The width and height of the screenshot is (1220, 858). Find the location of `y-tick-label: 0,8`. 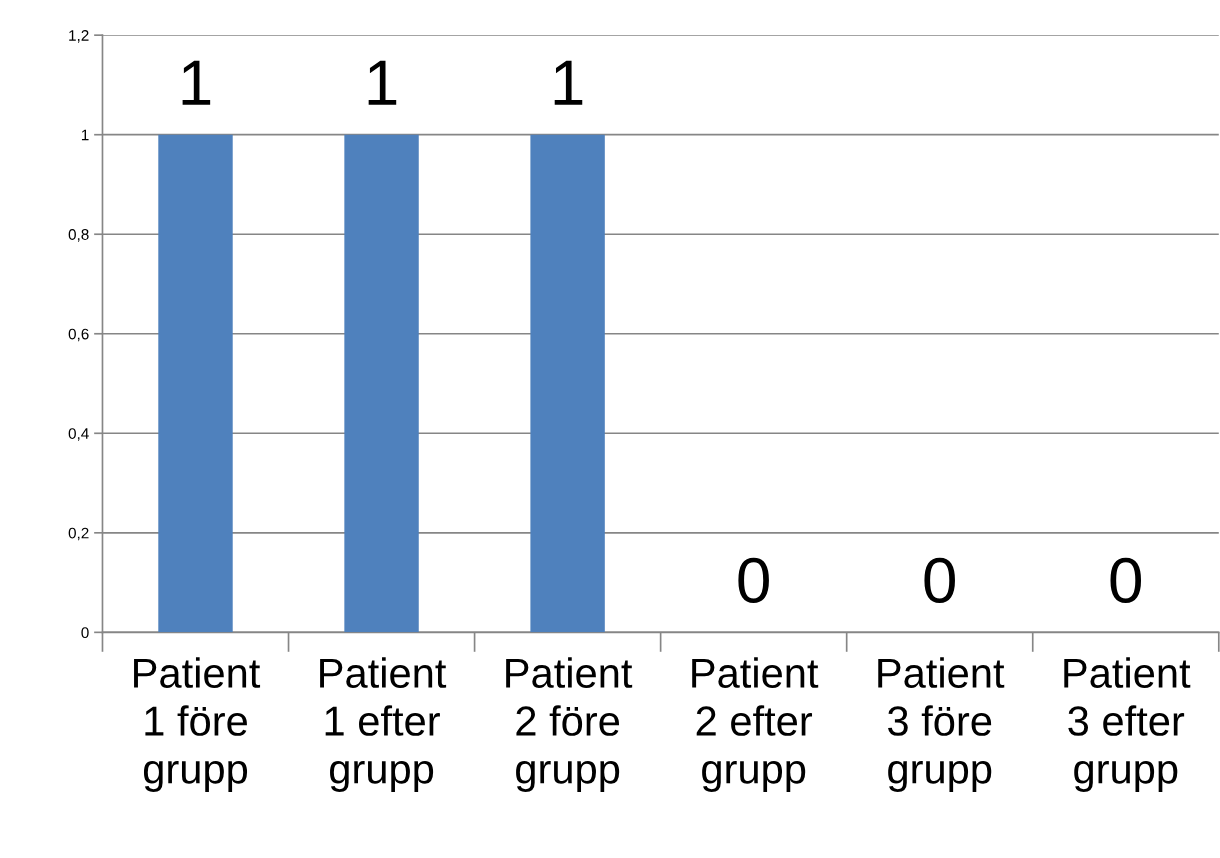

y-tick-label: 0,8 is located at coordinates (78, 235).